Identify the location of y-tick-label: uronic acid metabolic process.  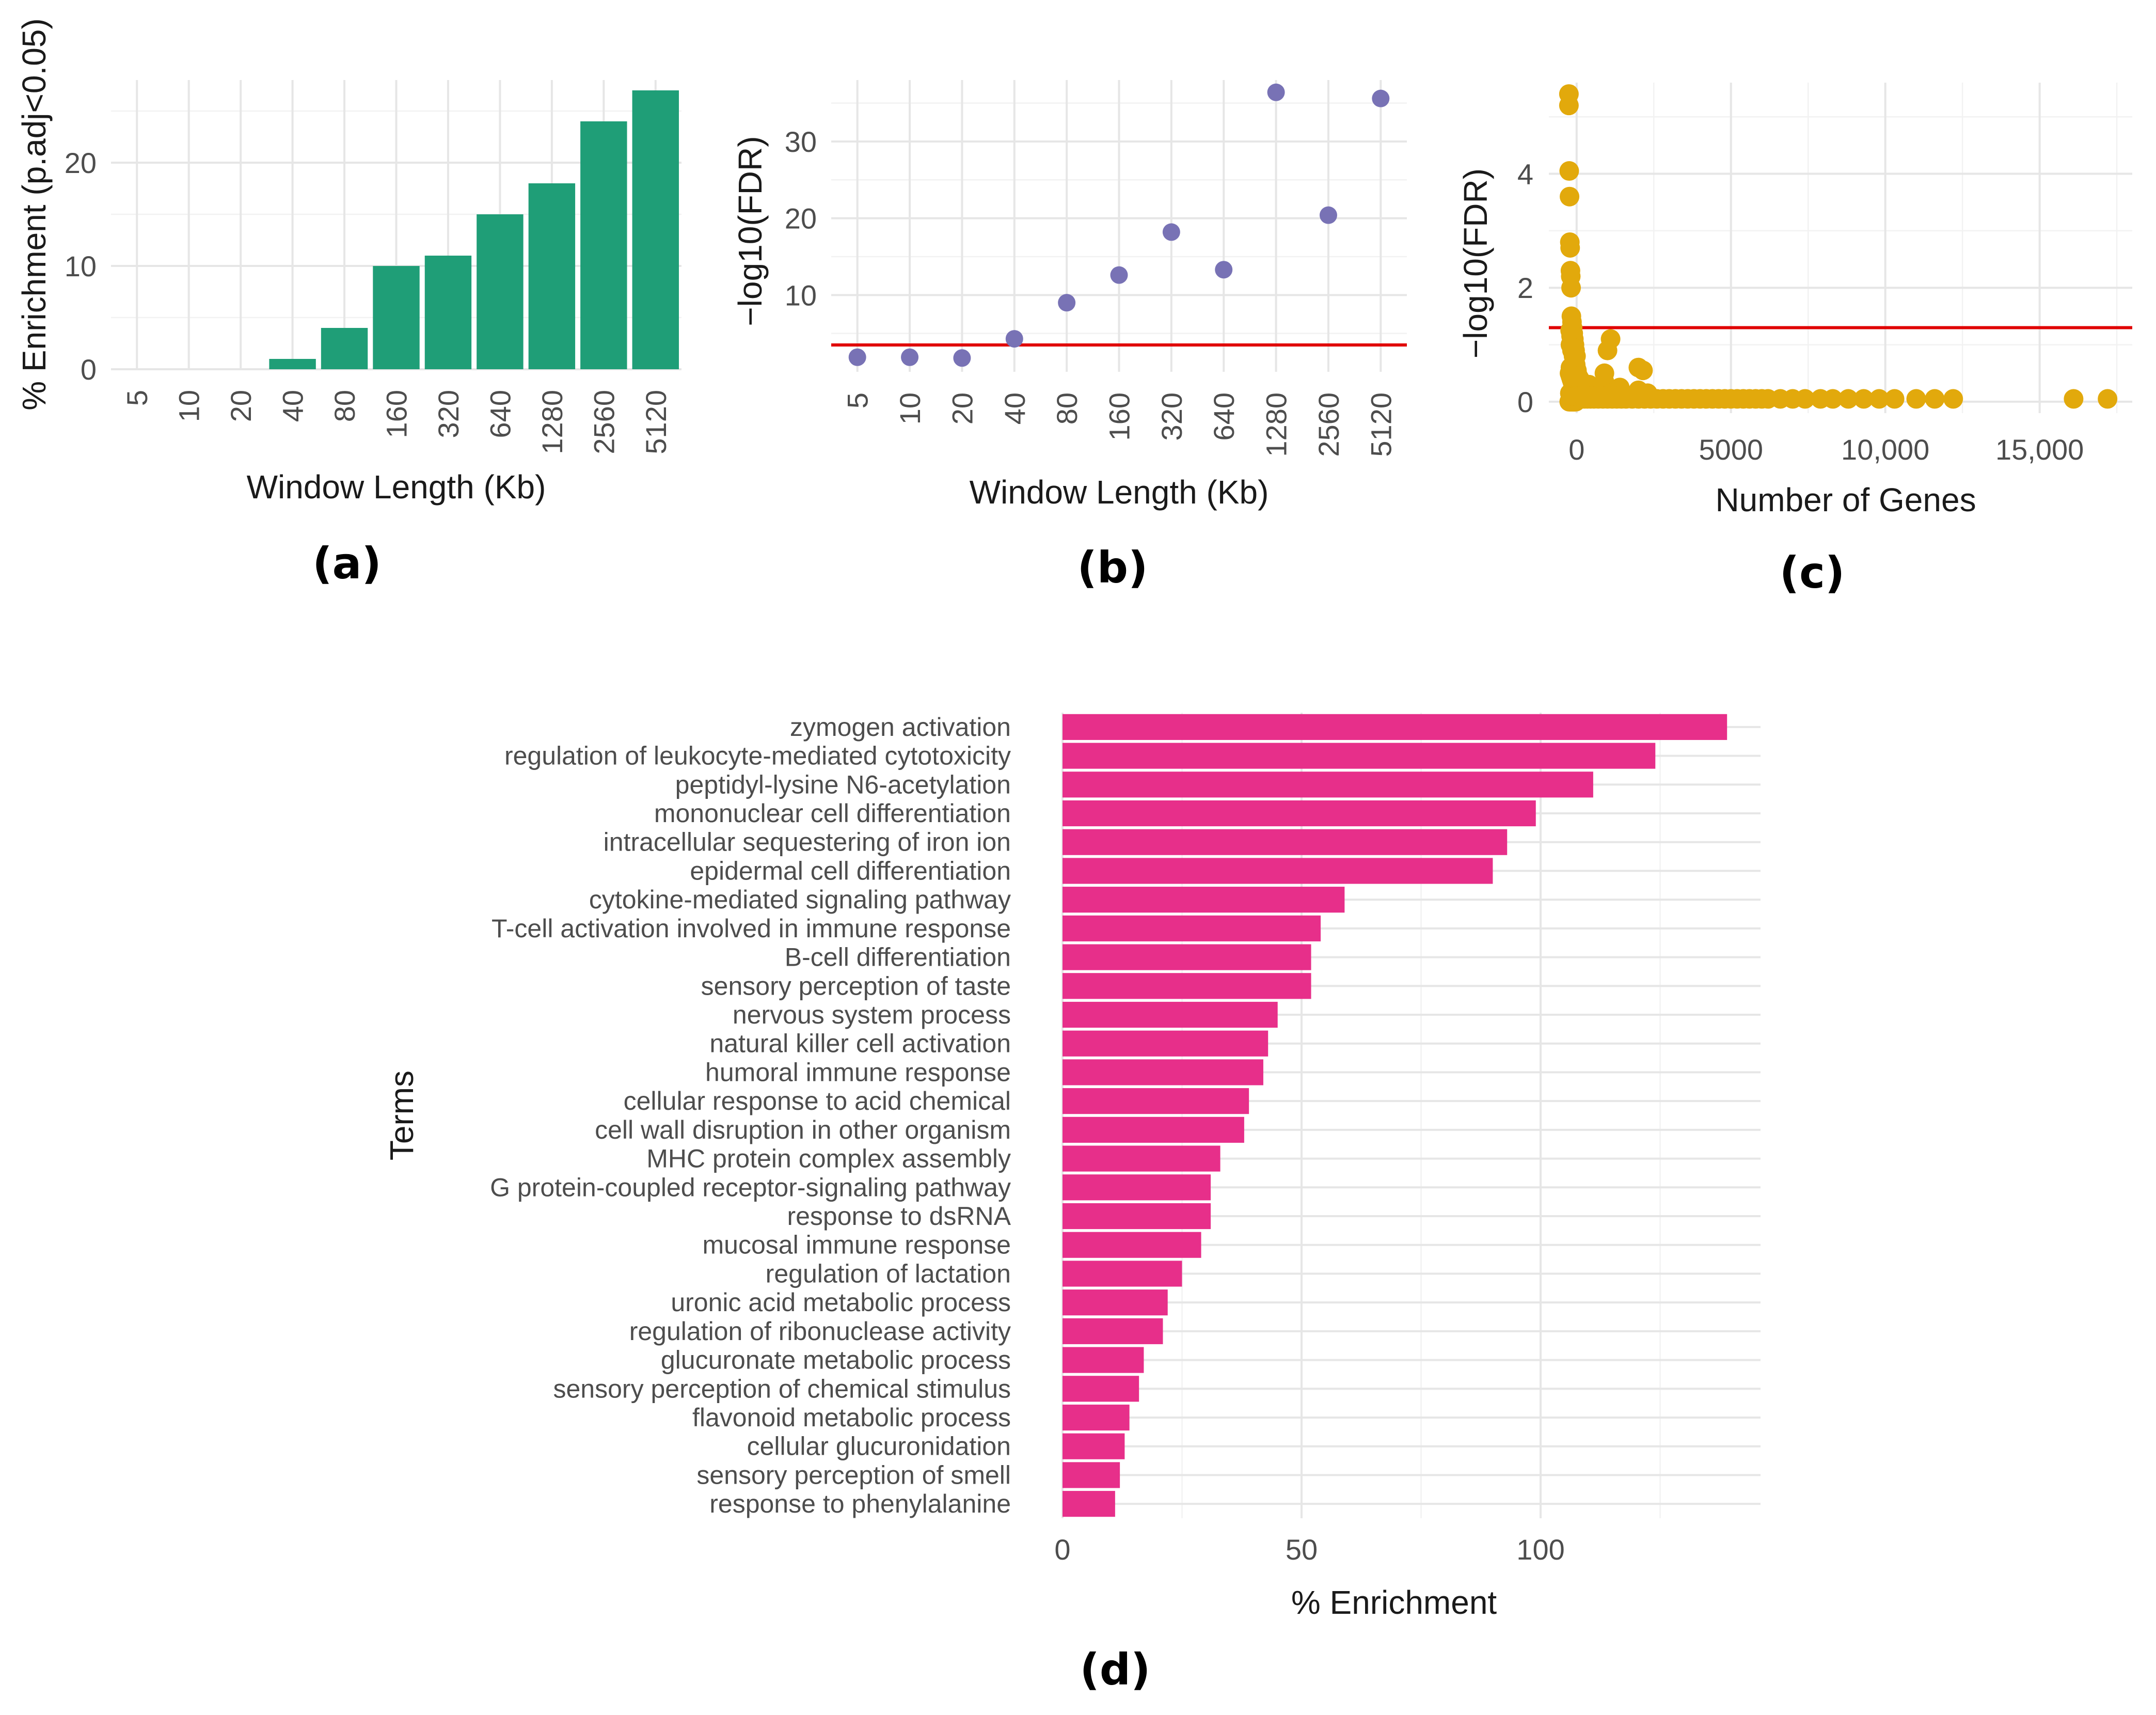
(841, 1303).